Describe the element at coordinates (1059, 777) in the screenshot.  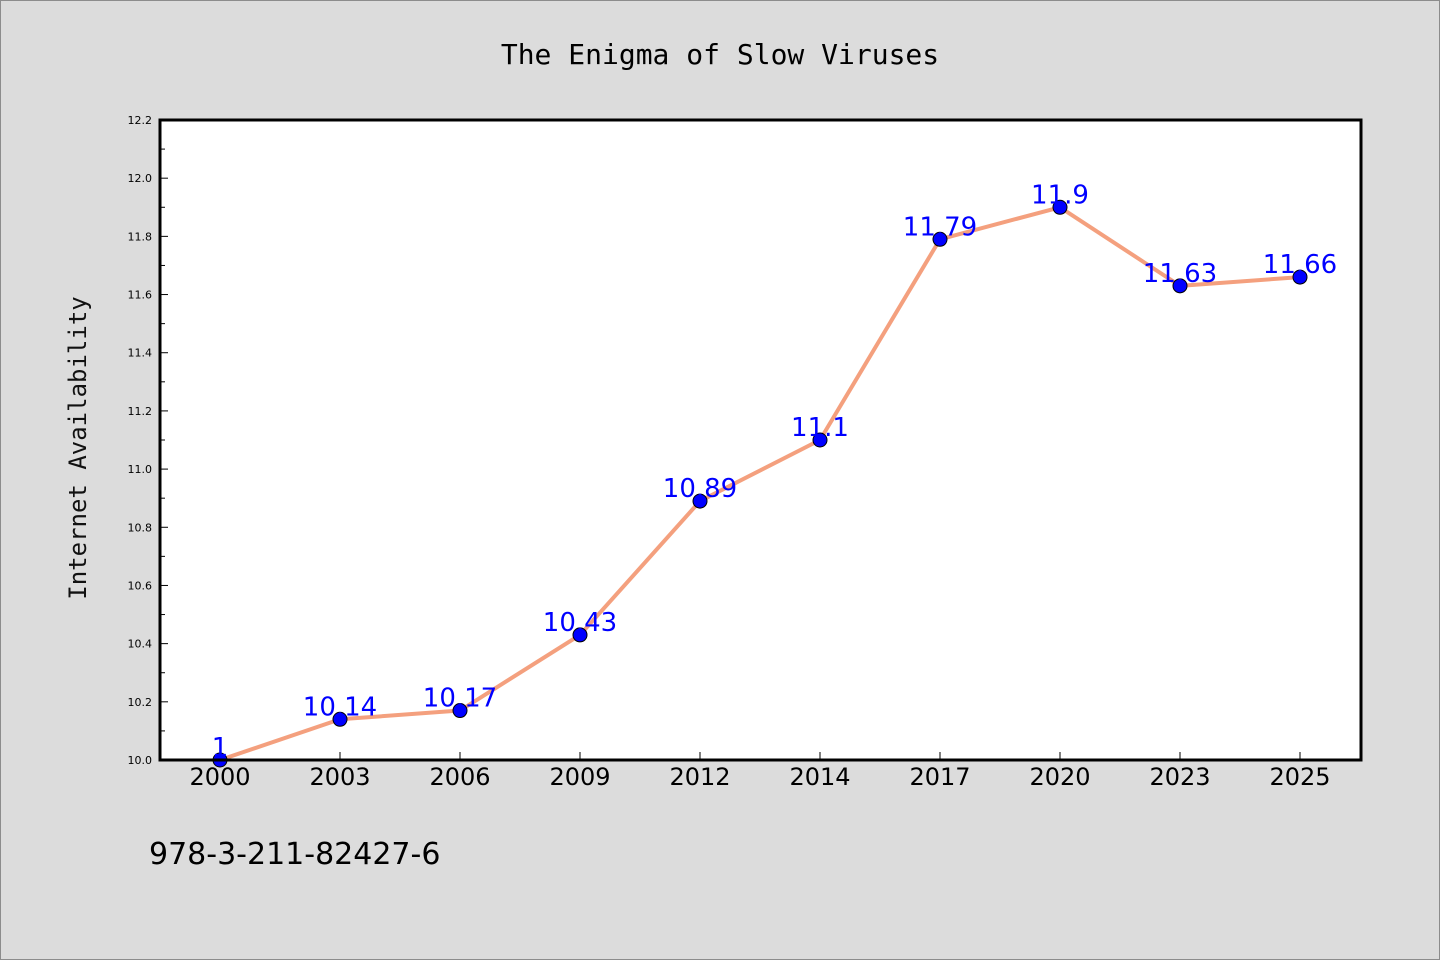
I see `x-tick-label: 2020` at that location.